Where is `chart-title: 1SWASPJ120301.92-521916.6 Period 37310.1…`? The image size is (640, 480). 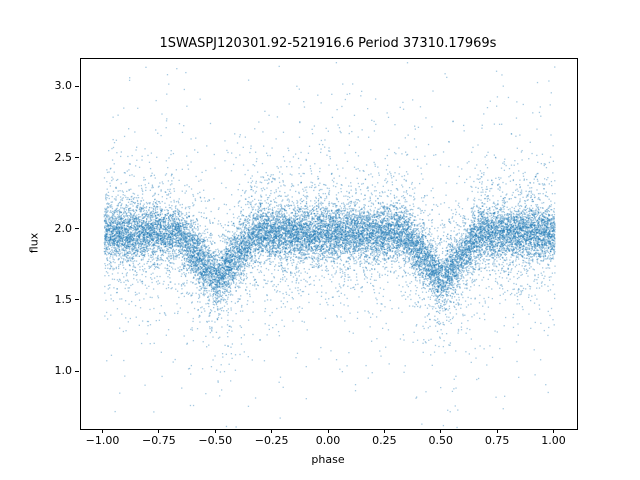
chart-title: 1SWASPJ120301.92-521916.6 Period 37310.1… is located at coordinates (328, 43).